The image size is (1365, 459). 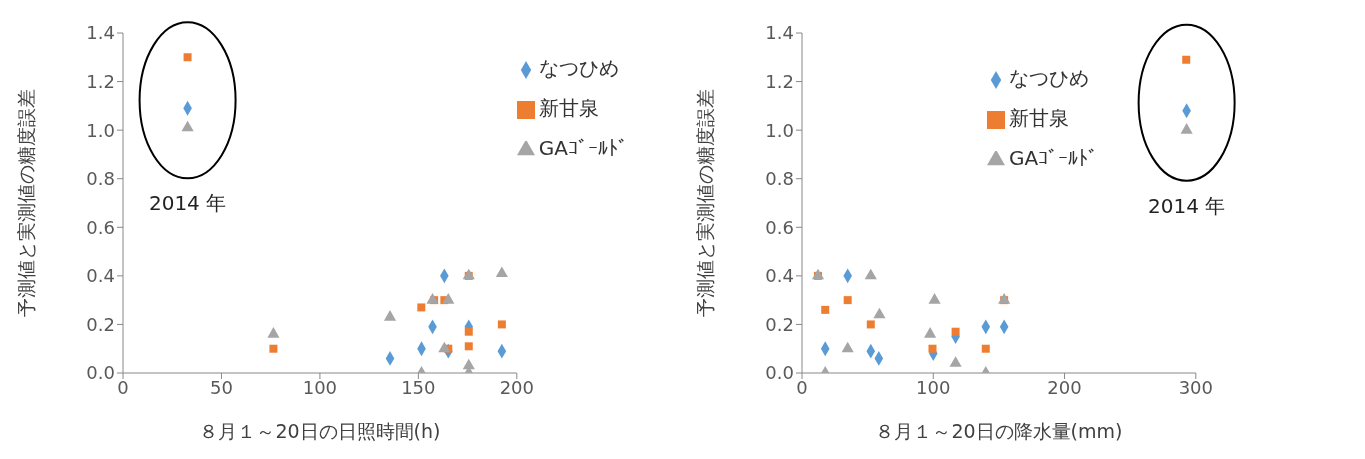 I want to click on x-tick-label: 150, so click(x=418, y=387).